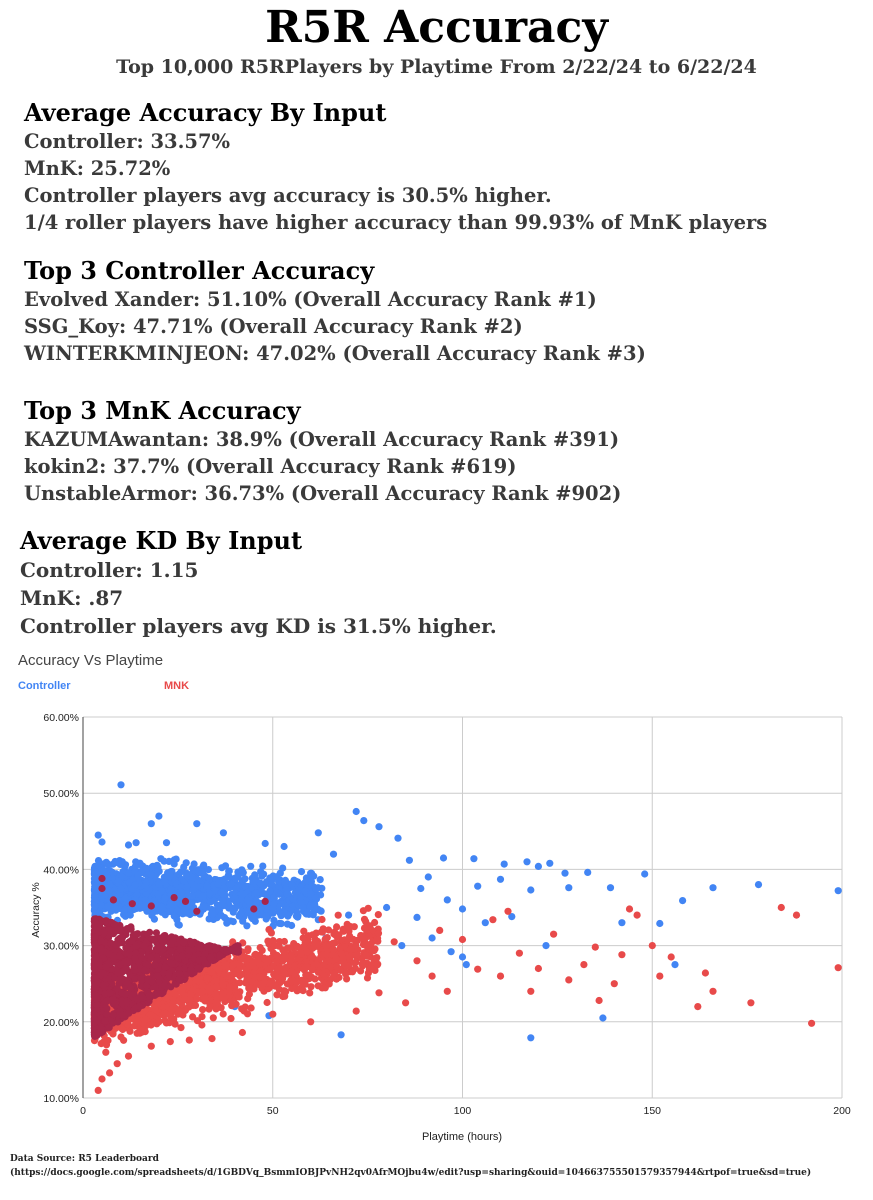  What do you see at coordinates (44, 686) in the screenshot?
I see `legend-controller: Controller` at bounding box center [44, 686].